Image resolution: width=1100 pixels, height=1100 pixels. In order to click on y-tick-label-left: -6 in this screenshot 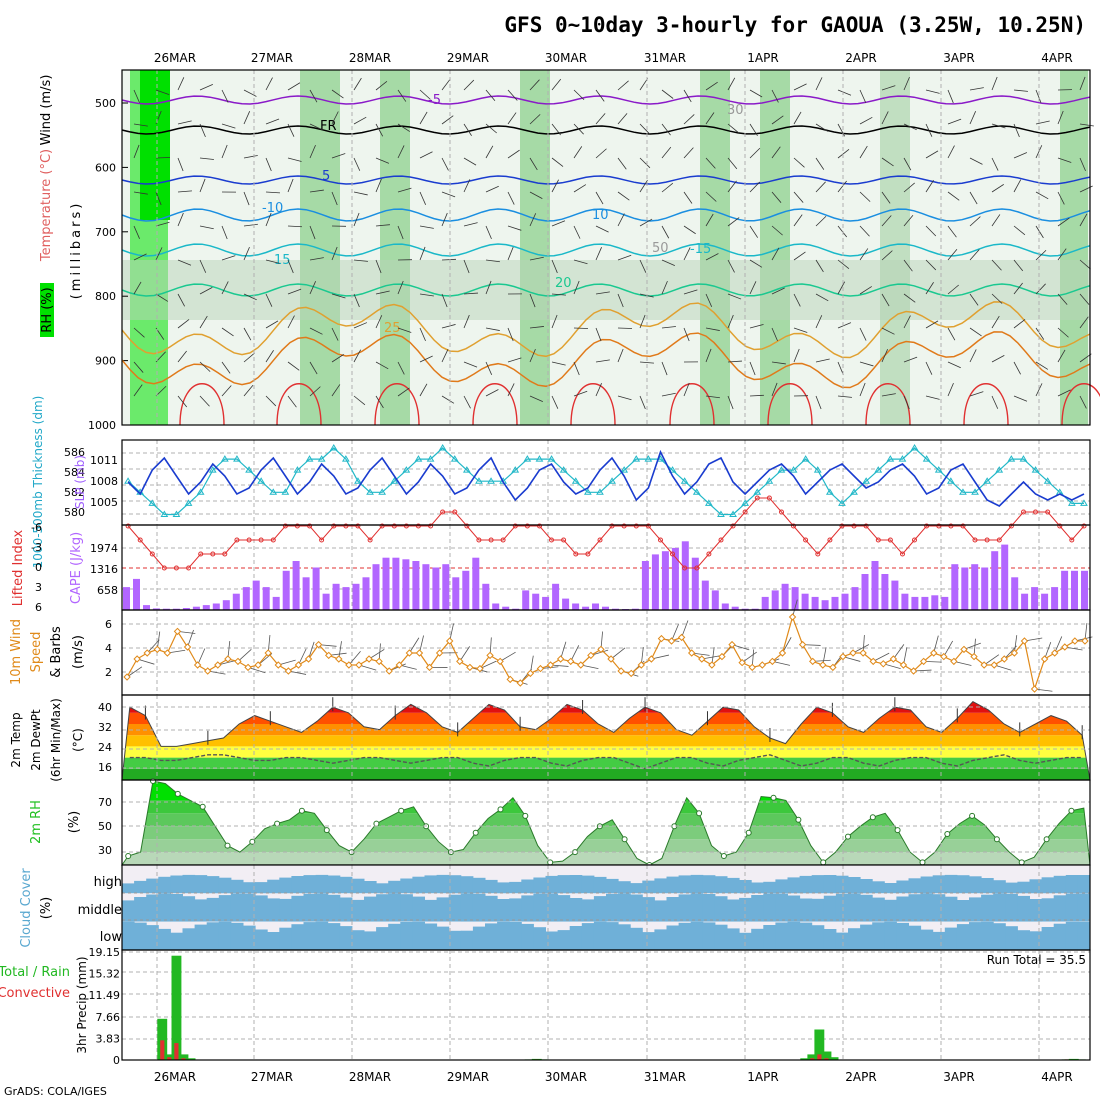, I will do `click(36, 527)`.